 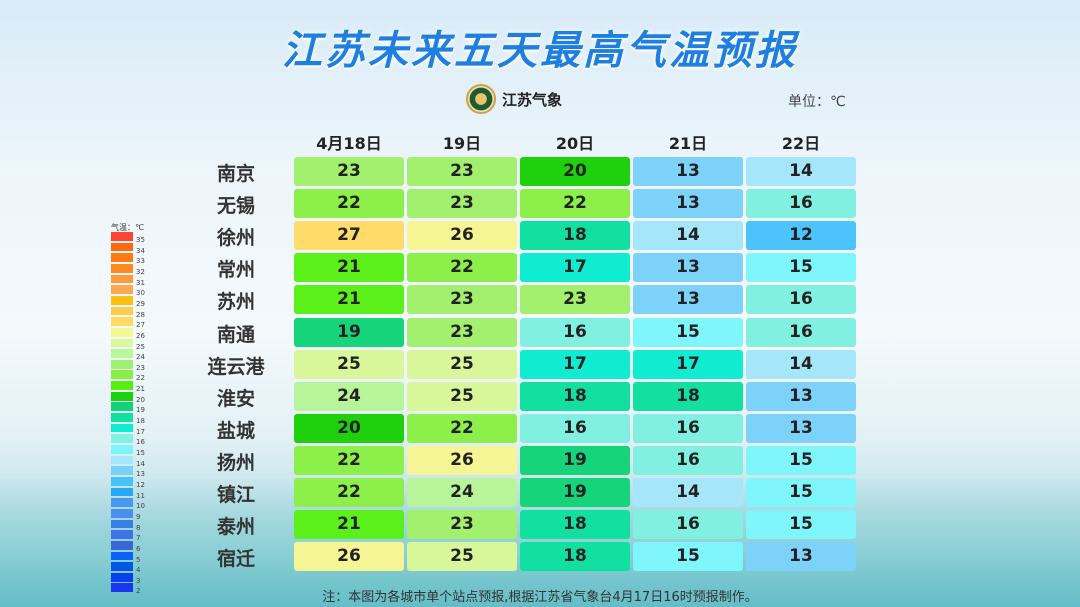 I want to click on legend-label: 13, so click(x=140, y=474).